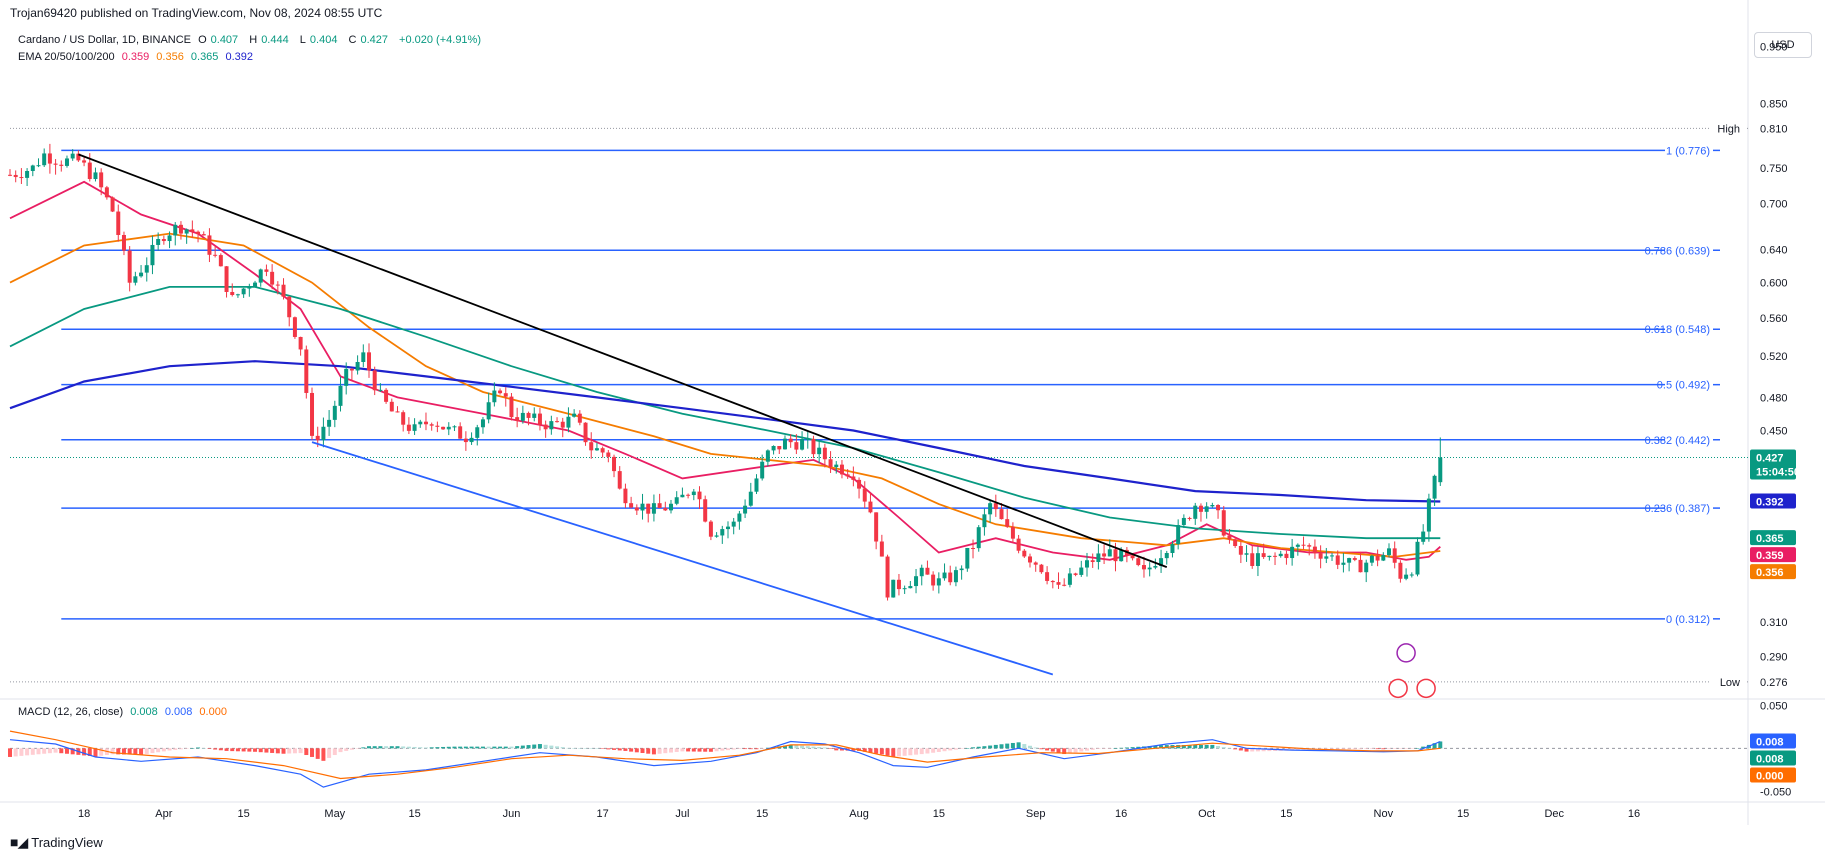 This screenshot has width=1825, height=861. I want to click on ema-line-ema200, so click(725, 431).